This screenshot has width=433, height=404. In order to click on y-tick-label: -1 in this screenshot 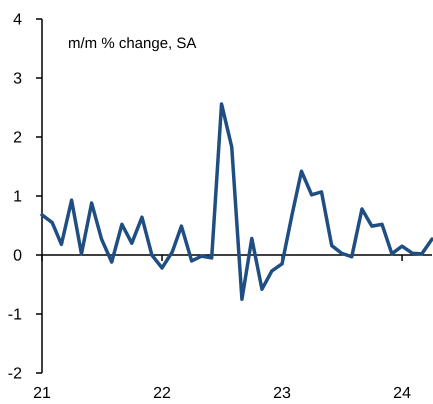, I will do `click(15, 315)`.